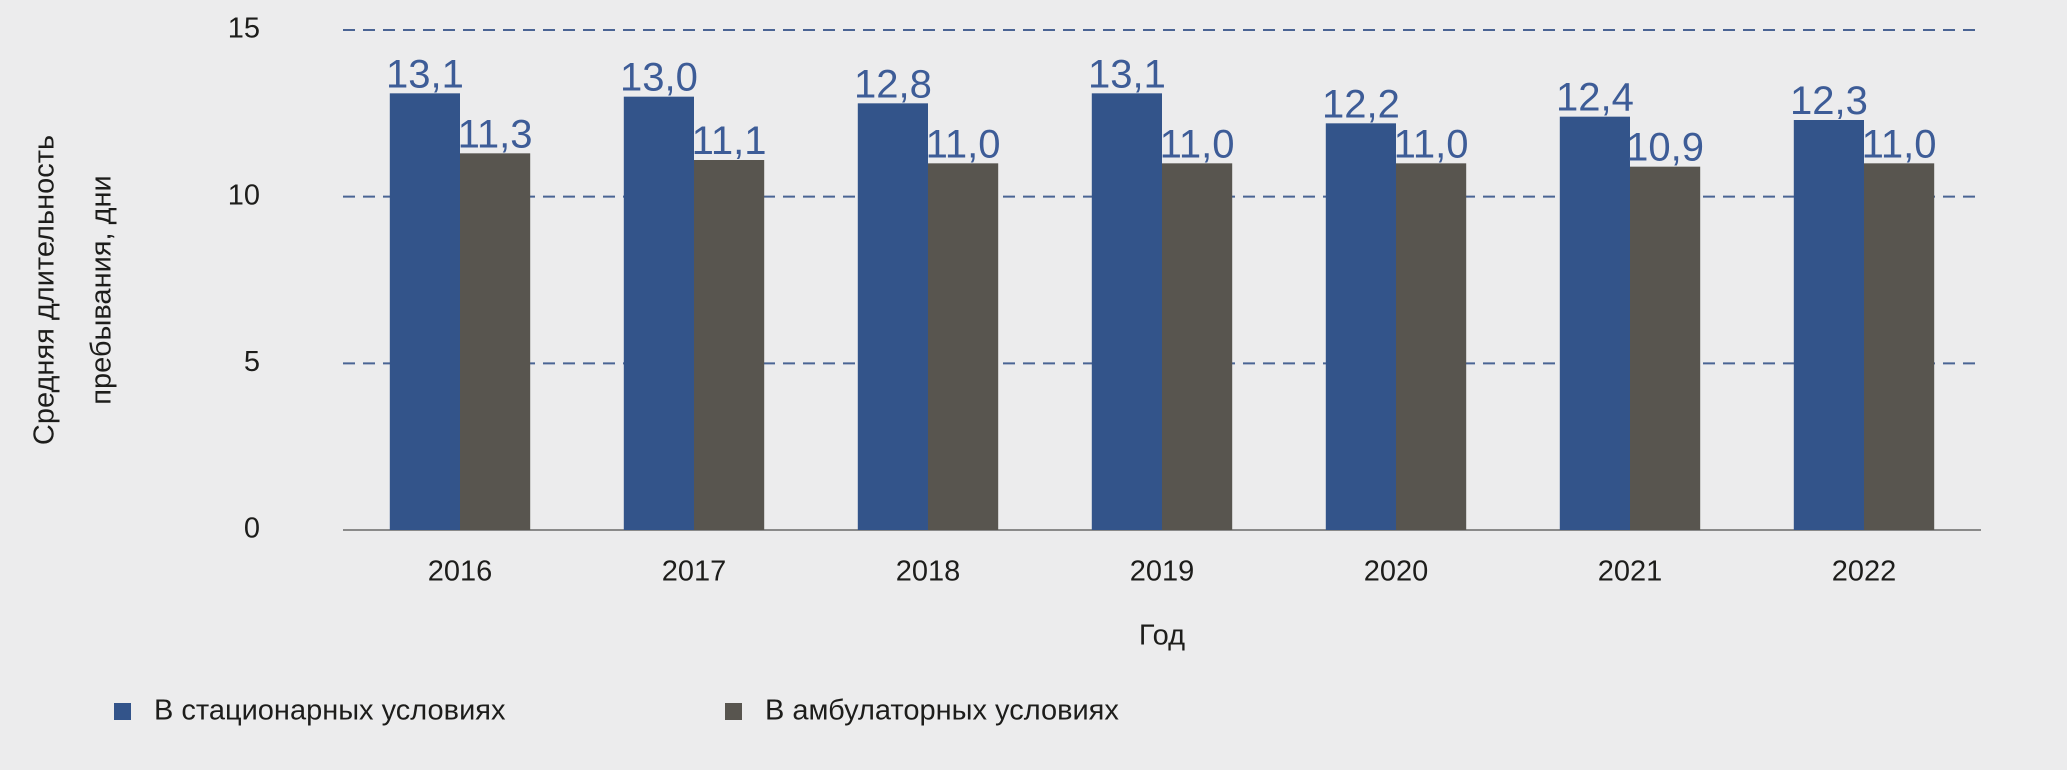 The image size is (2067, 770). Describe the element at coordinates (102, 289) in the screenshot. I see `y-axis-title: пребывания, дни` at that location.